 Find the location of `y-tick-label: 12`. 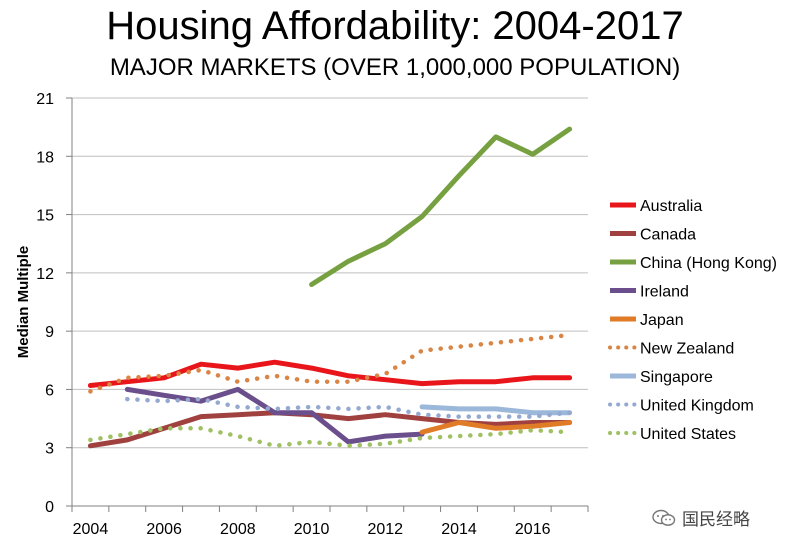

y-tick-label: 12 is located at coordinates (45, 274).